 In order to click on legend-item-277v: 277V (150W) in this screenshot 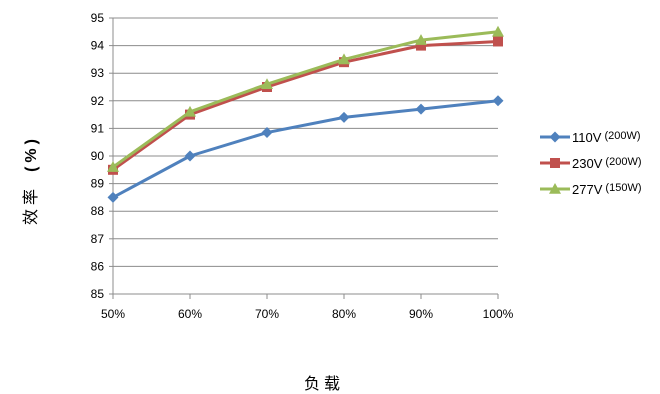, I will do `click(591, 189)`.